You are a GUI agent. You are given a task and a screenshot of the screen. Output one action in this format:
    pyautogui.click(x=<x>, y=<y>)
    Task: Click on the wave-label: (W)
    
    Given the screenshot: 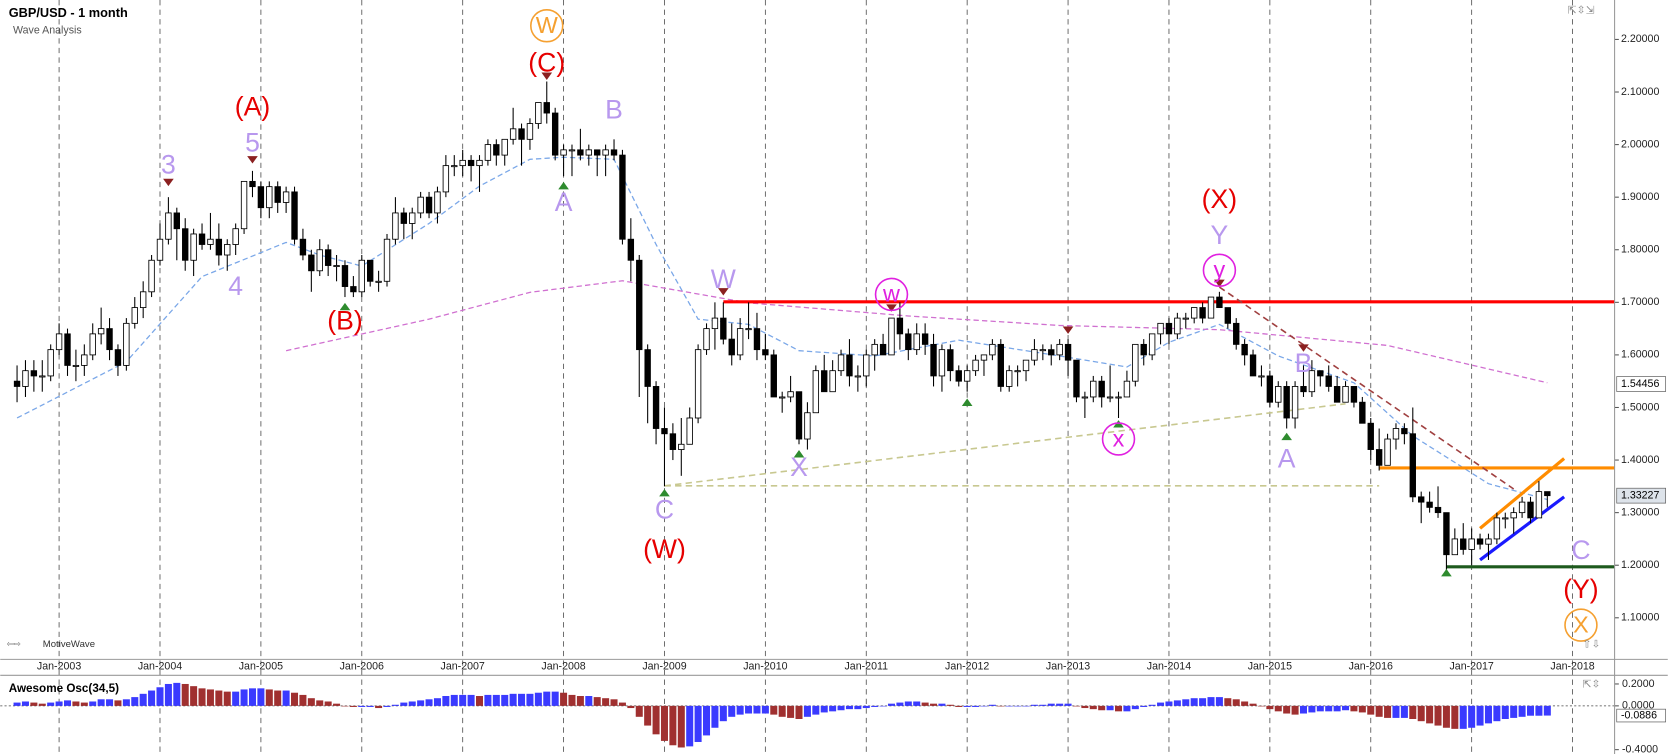 What is the action you would take?
    pyautogui.click(x=664, y=549)
    